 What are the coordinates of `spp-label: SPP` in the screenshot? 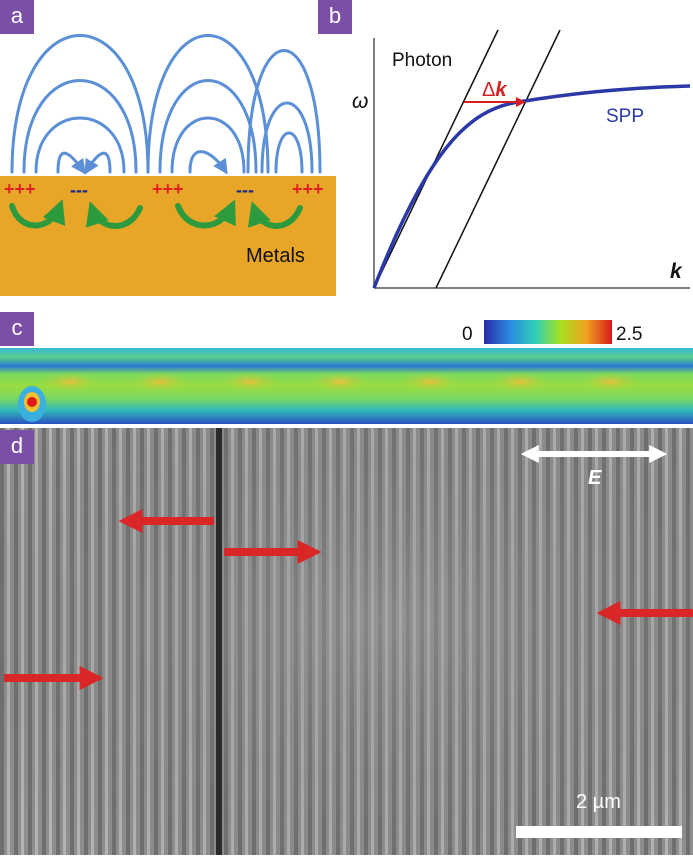 It's located at (625, 116).